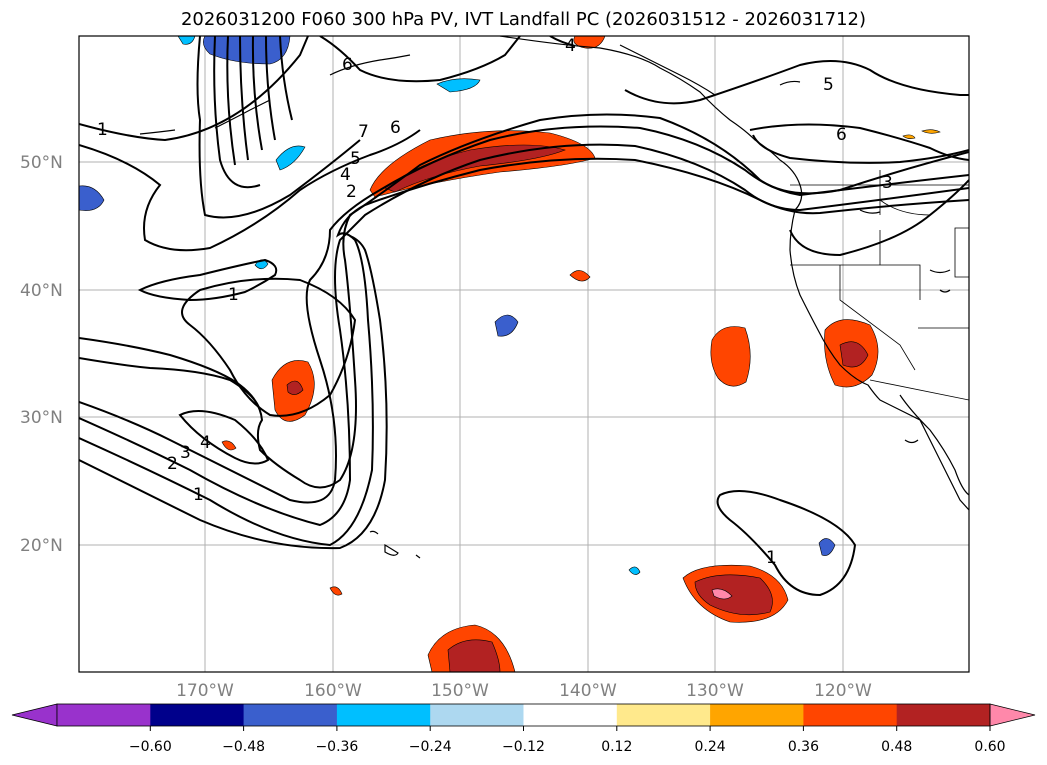 The height and width of the screenshot is (765, 1047). What do you see at coordinates (41, 546) in the screenshot?
I see `lat-label: 20°N` at bounding box center [41, 546].